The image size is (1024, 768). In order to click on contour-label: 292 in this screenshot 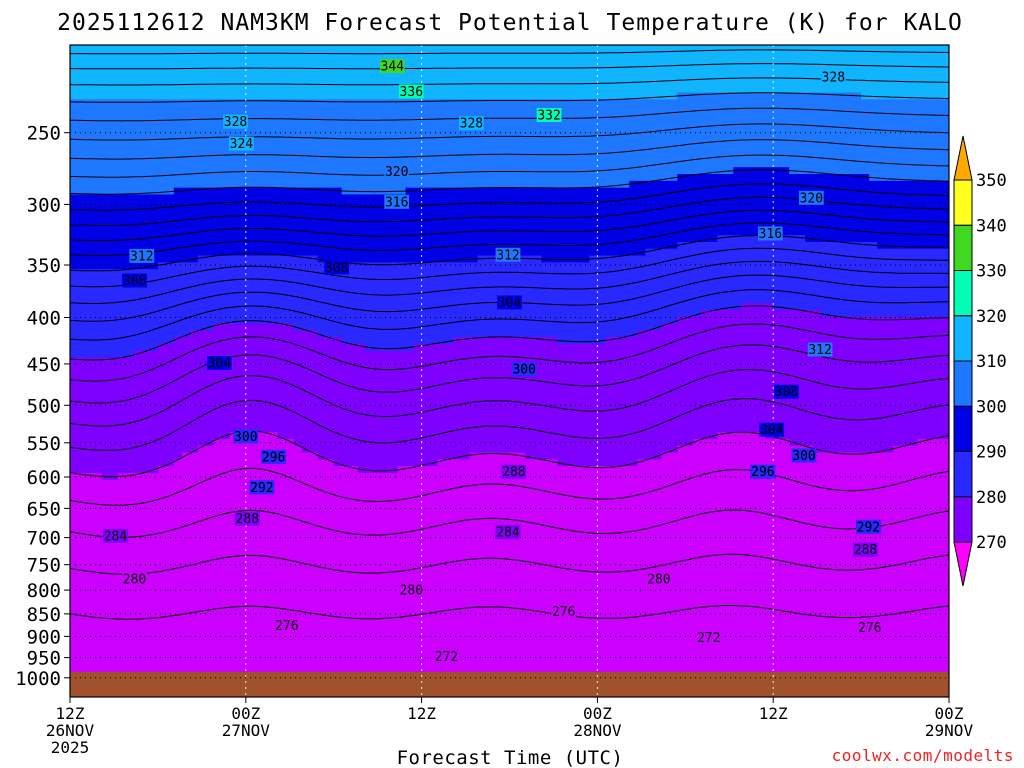, I will do `click(868, 527)`.